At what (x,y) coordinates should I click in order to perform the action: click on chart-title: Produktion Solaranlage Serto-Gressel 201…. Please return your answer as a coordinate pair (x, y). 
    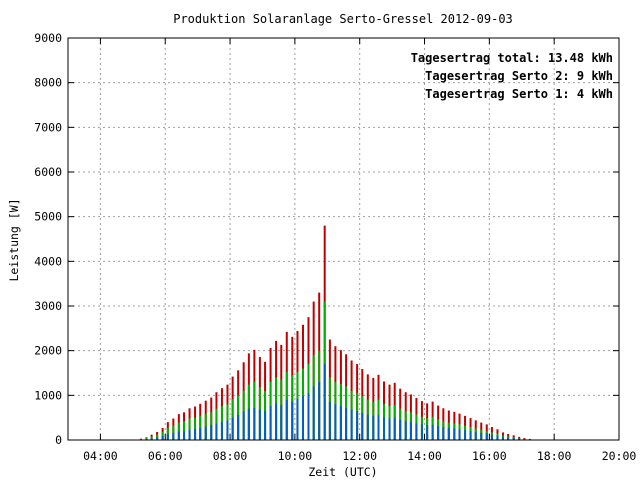
    Looking at the image, I should click on (343, 19).